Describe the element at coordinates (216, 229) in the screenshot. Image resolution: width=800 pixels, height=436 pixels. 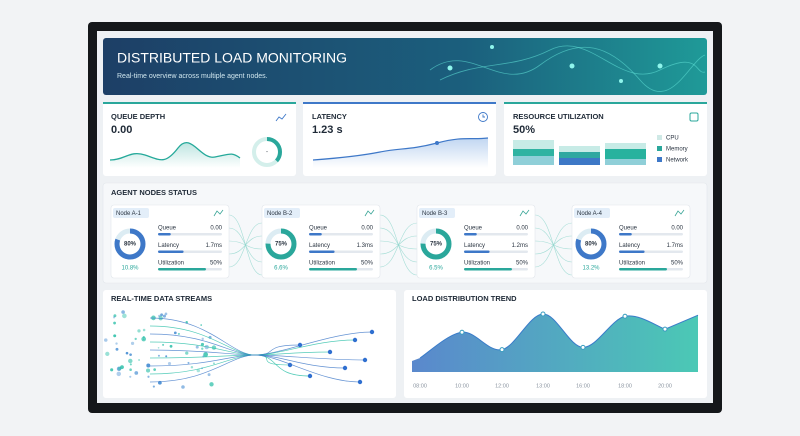
I see `metric-value: 0.00` at that location.